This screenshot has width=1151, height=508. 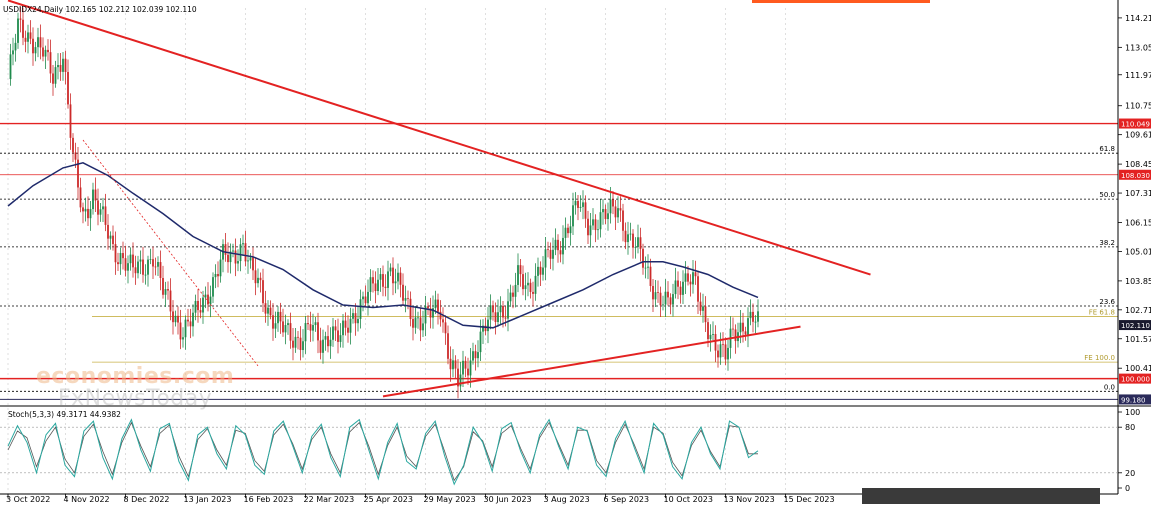 I want to click on level-price-label: 108.030, so click(x=1135, y=176).